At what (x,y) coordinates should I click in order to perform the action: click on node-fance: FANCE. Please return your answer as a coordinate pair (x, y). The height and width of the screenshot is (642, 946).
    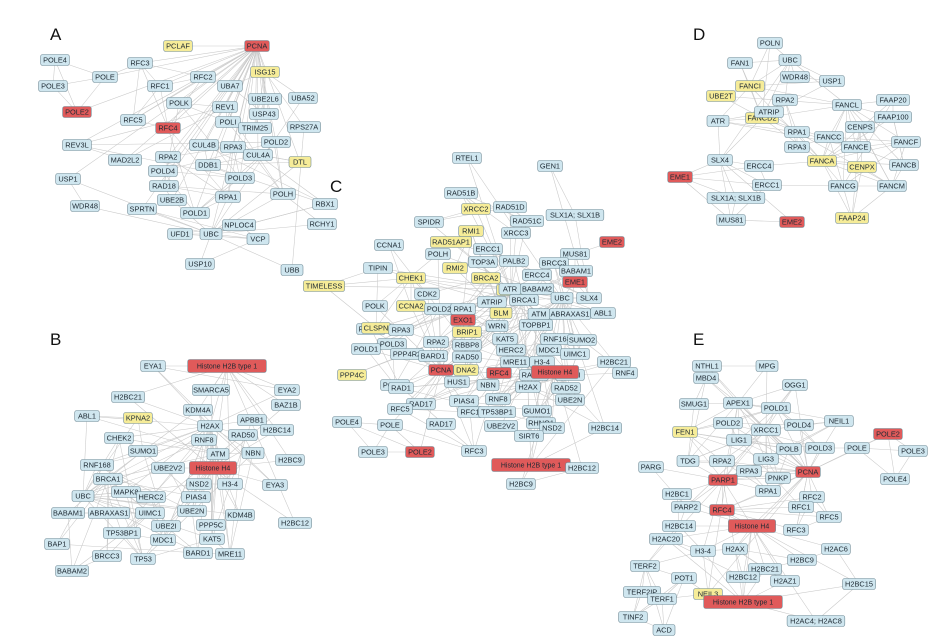
    Looking at the image, I should click on (856, 147).